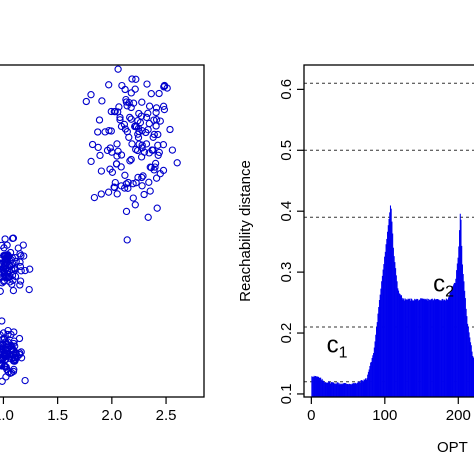 Image resolution: width=474 pixels, height=474 pixels. What do you see at coordinates (286, 333) in the screenshot?
I see `reachability-y-tick-label: 0.2` at bounding box center [286, 333].